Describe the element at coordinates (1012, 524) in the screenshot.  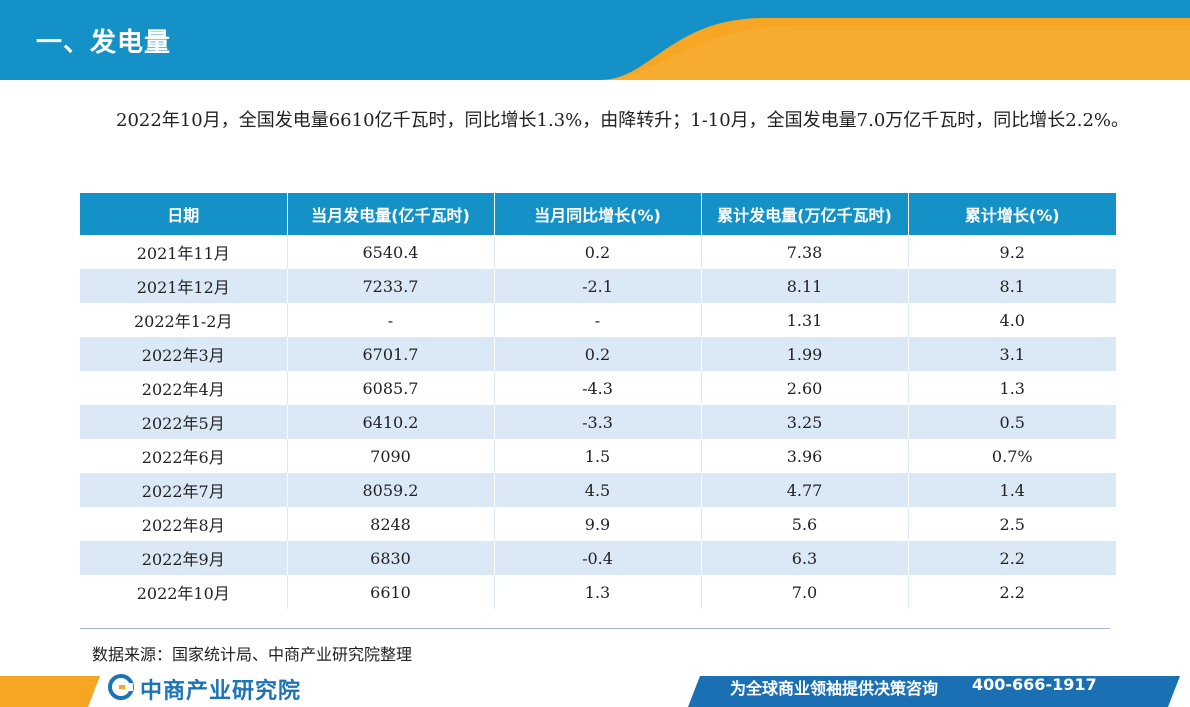
I see `table-cell: 2.5` at that location.